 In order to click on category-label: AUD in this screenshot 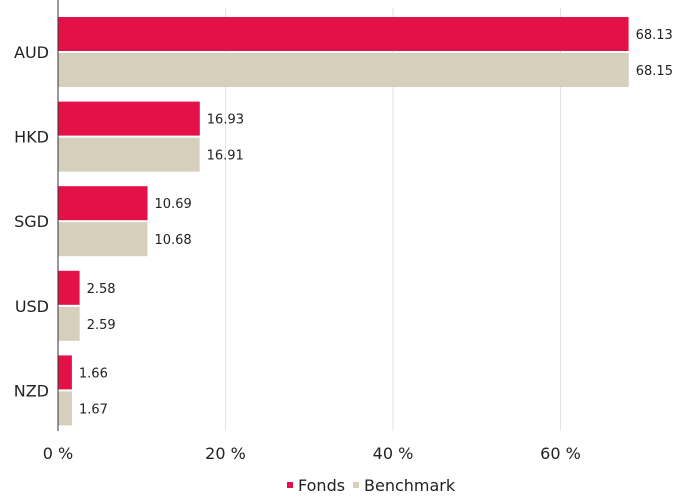, I will do `click(31, 52)`.